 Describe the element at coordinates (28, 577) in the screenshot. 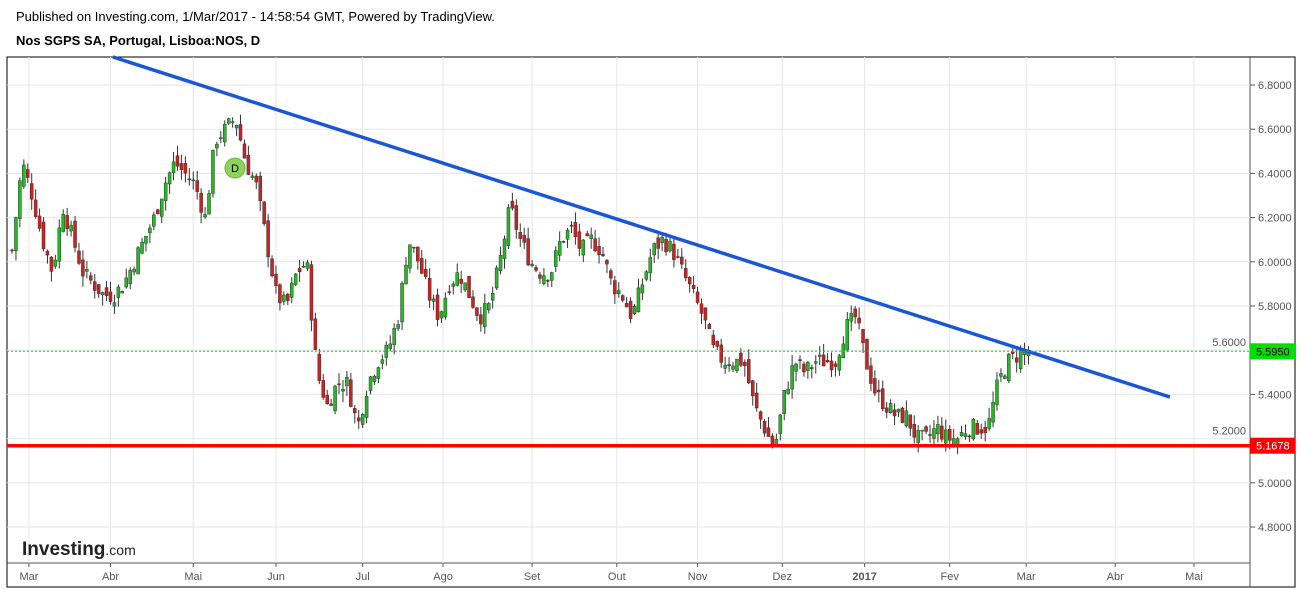

I see `x-tick-label: Mar` at that location.